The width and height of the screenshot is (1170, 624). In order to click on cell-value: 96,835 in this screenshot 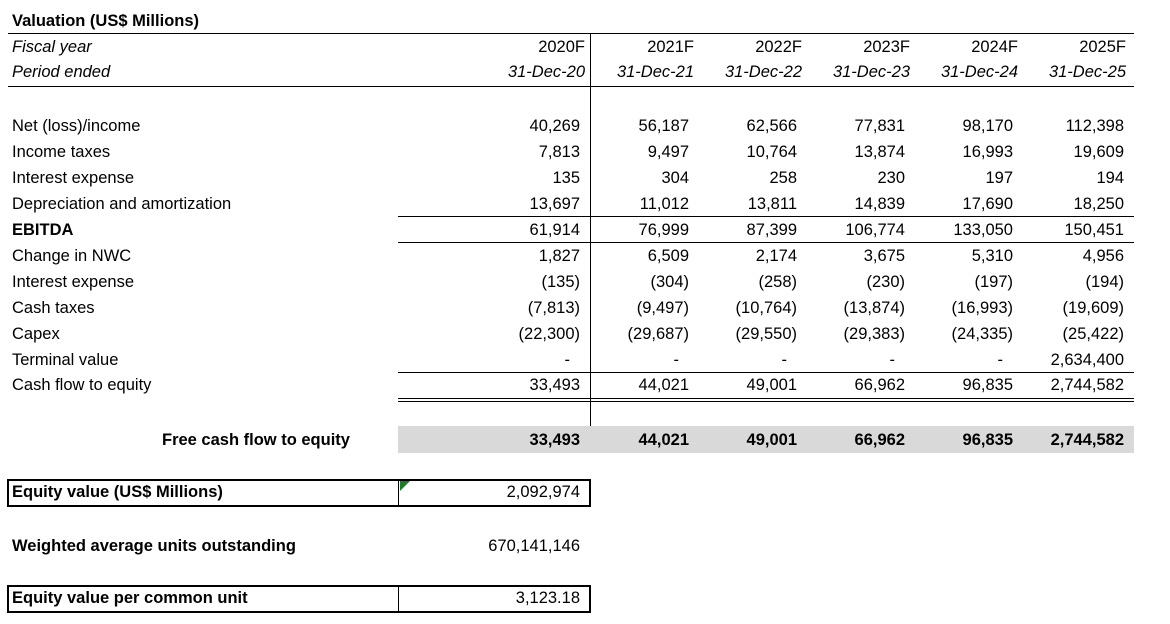, I will do `click(987, 385)`.